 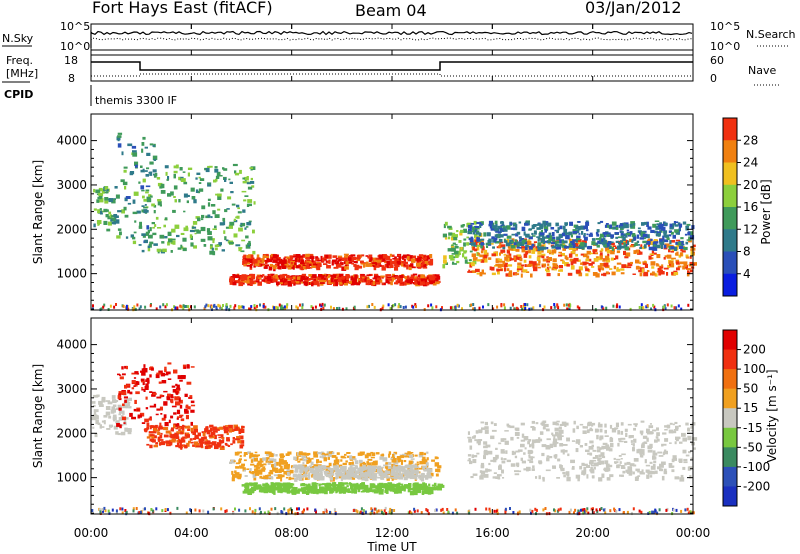 I want to click on date-label: 03/Jan/2012, so click(x=633, y=8).